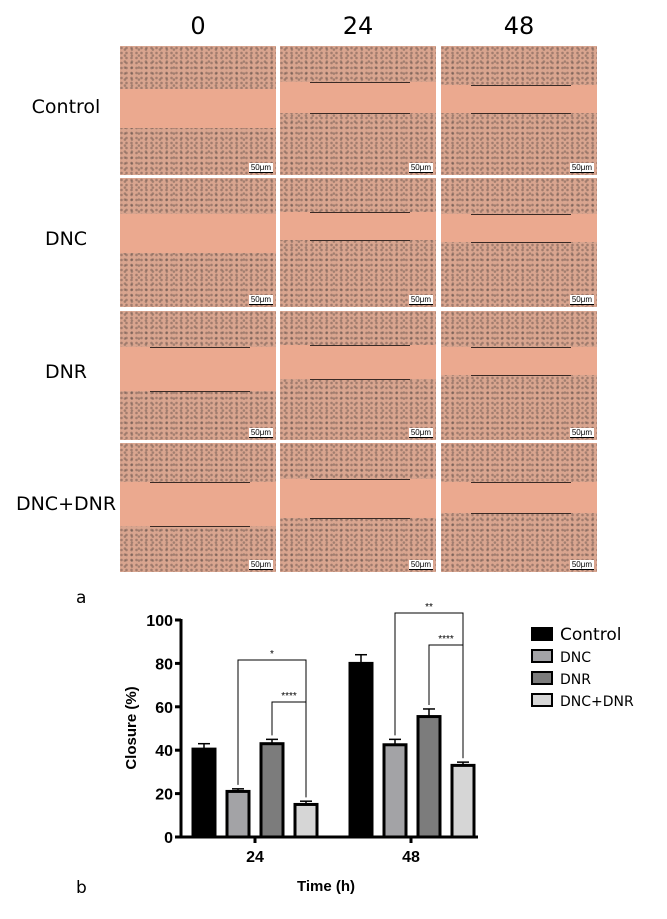 The image size is (667, 919). I want to click on micrograph-dnr-24h: 50μm, so click(358, 375).